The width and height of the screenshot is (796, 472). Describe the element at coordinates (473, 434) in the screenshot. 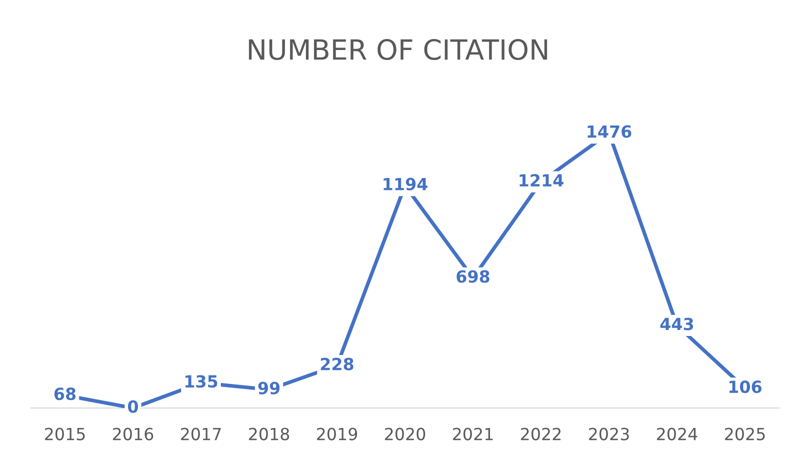

I see `x-tick-label: 2021` at that location.